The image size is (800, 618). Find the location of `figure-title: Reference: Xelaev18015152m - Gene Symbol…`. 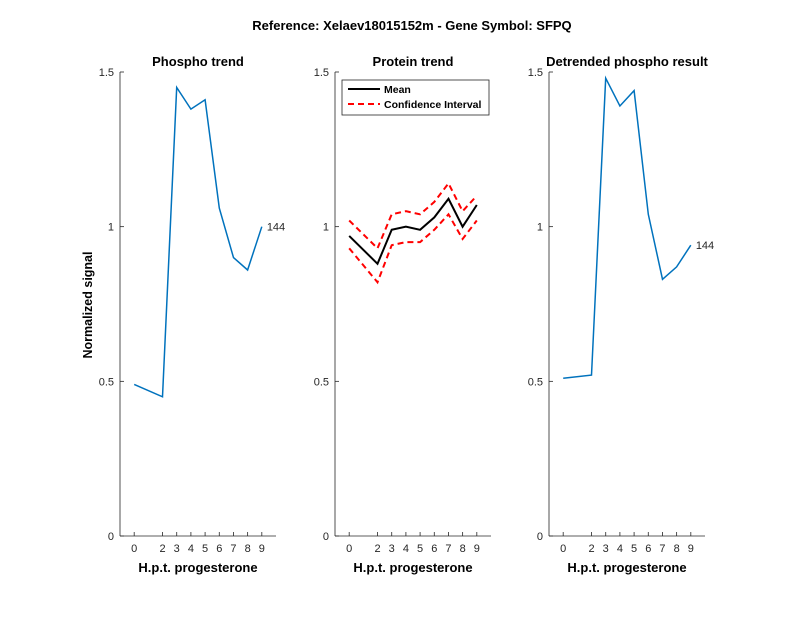

figure-title: Reference: Xelaev18015152m - Gene Symbol… is located at coordinates (411, 25).